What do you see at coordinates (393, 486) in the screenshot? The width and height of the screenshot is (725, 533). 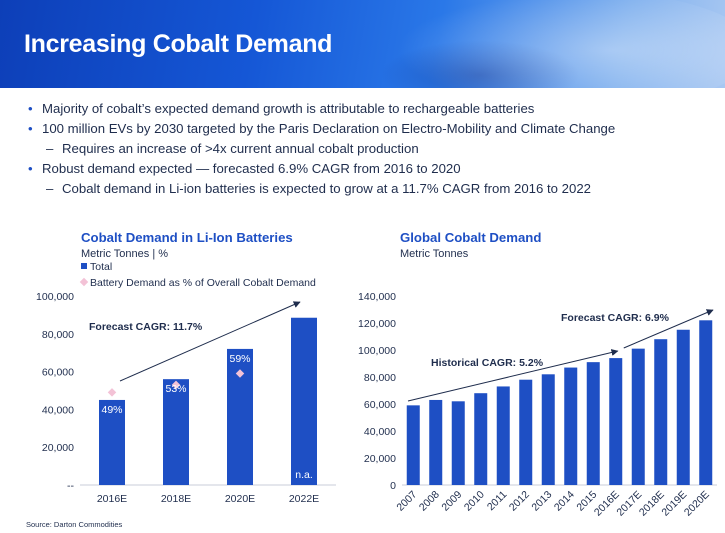 I see `y-tick-label: 0` at bounding box center [393, 486].